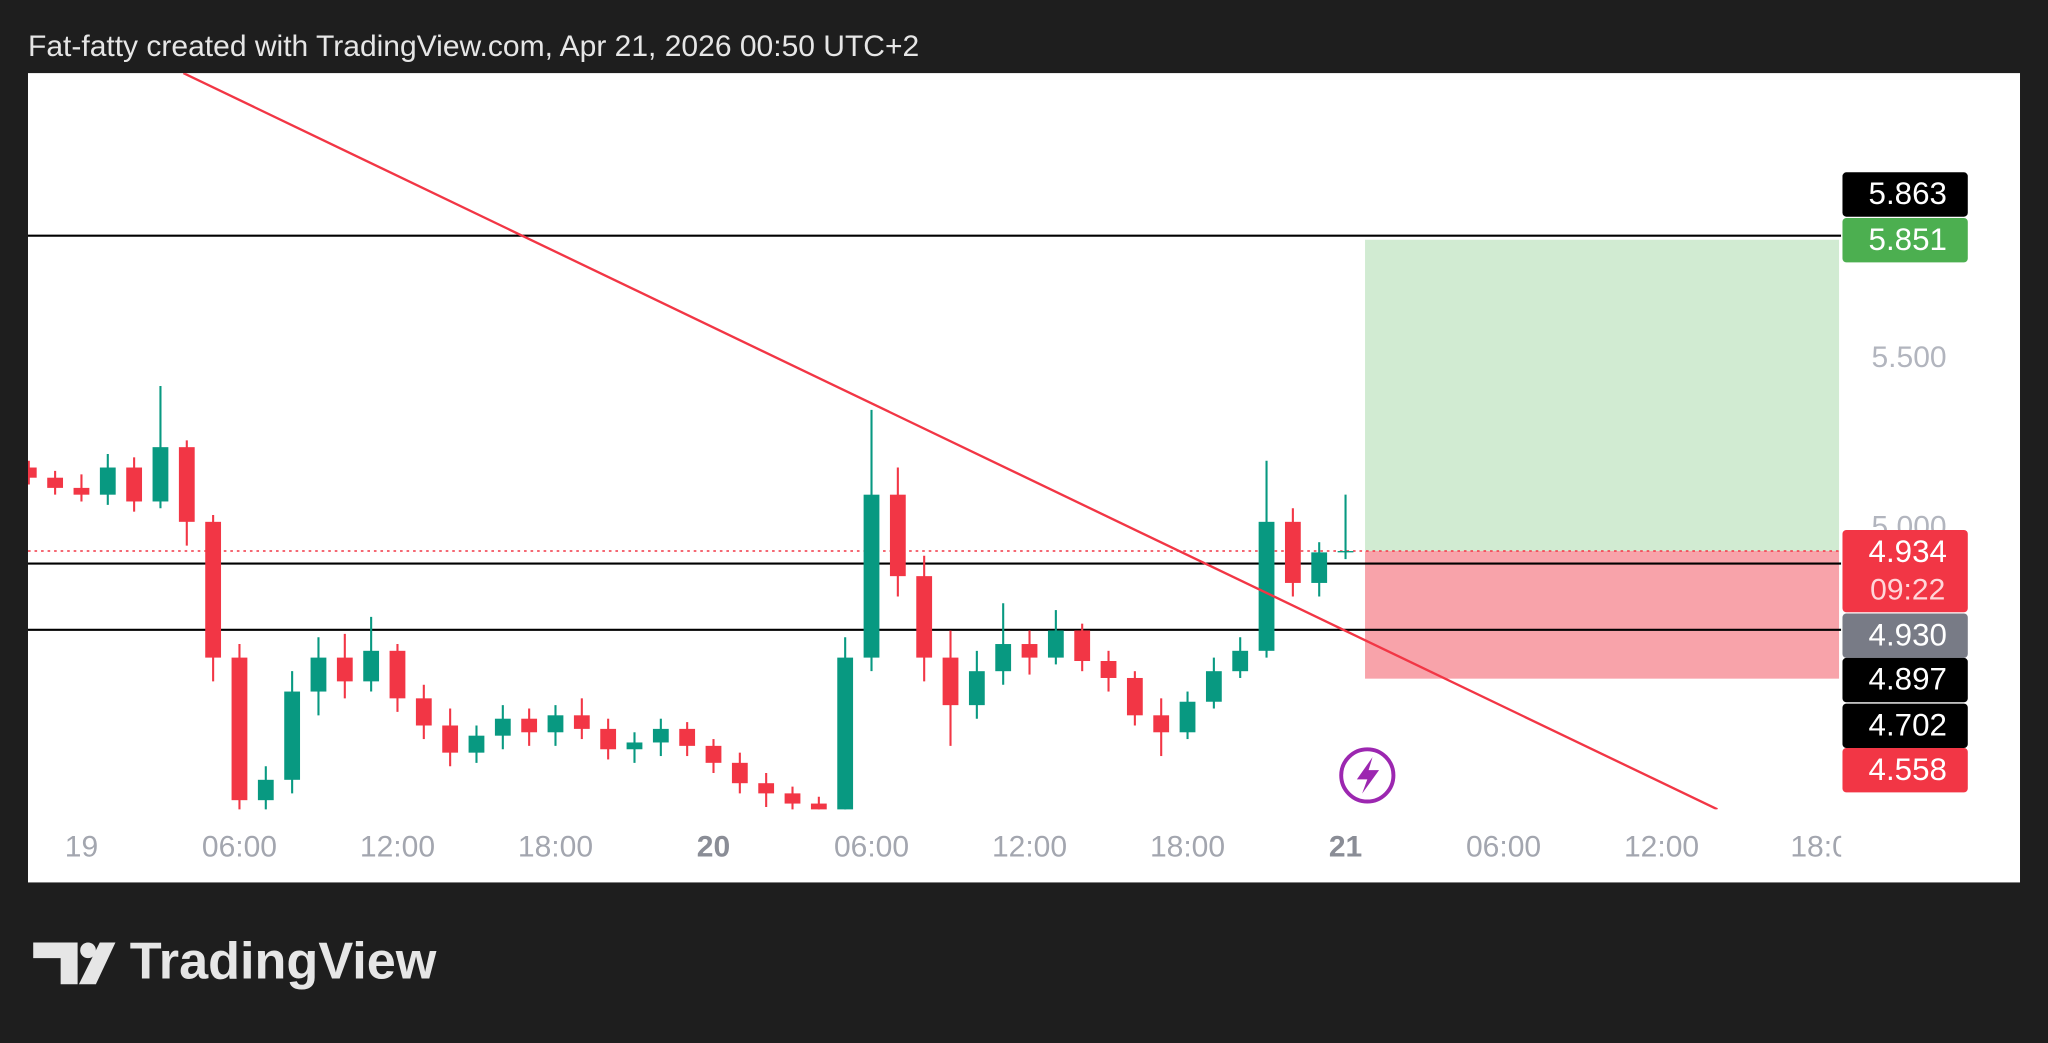  Describe the element at coordinates (1908, 239) in the screenshot. I see `price-tag-label: 5.851` at that location.